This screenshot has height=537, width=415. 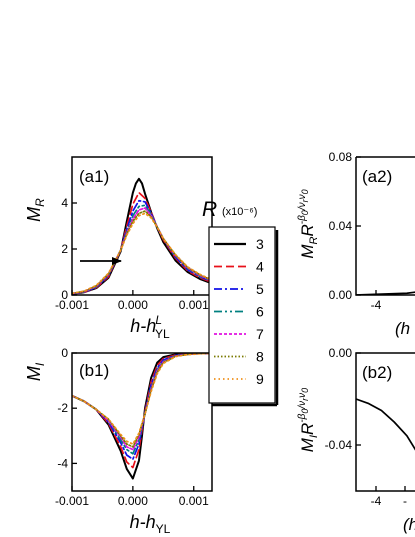 I want to click on x-tick-label-b2-0: -4, so click(x=376, y=501).